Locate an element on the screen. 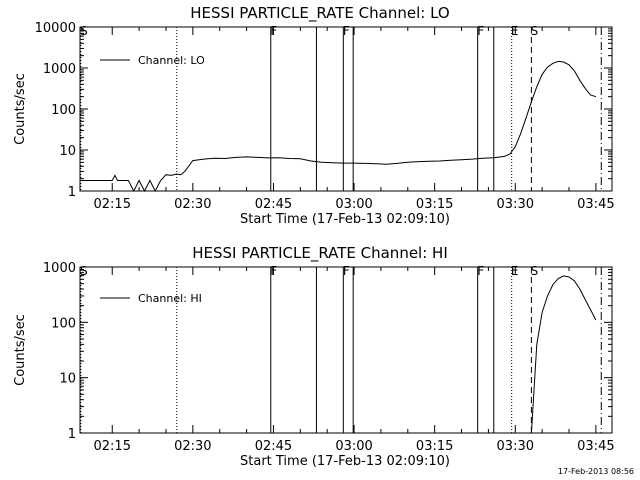 The width and height of the screenshot is (640, 480). footer-timestamp: 17-Feb-2013 08:56 is located at coordinates (595, 471).